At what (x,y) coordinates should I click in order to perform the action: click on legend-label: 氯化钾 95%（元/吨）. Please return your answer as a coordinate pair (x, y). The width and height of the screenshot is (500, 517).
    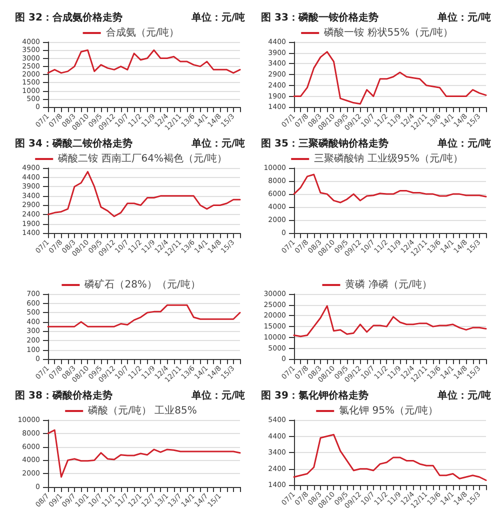
    Looking at the image, I should click on (388, 410).